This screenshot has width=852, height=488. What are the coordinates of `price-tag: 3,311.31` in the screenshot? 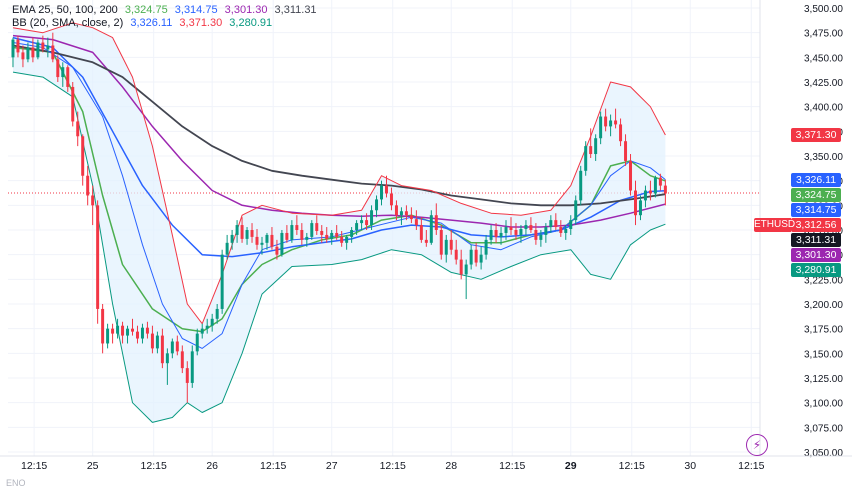 It's located at (816, 239).